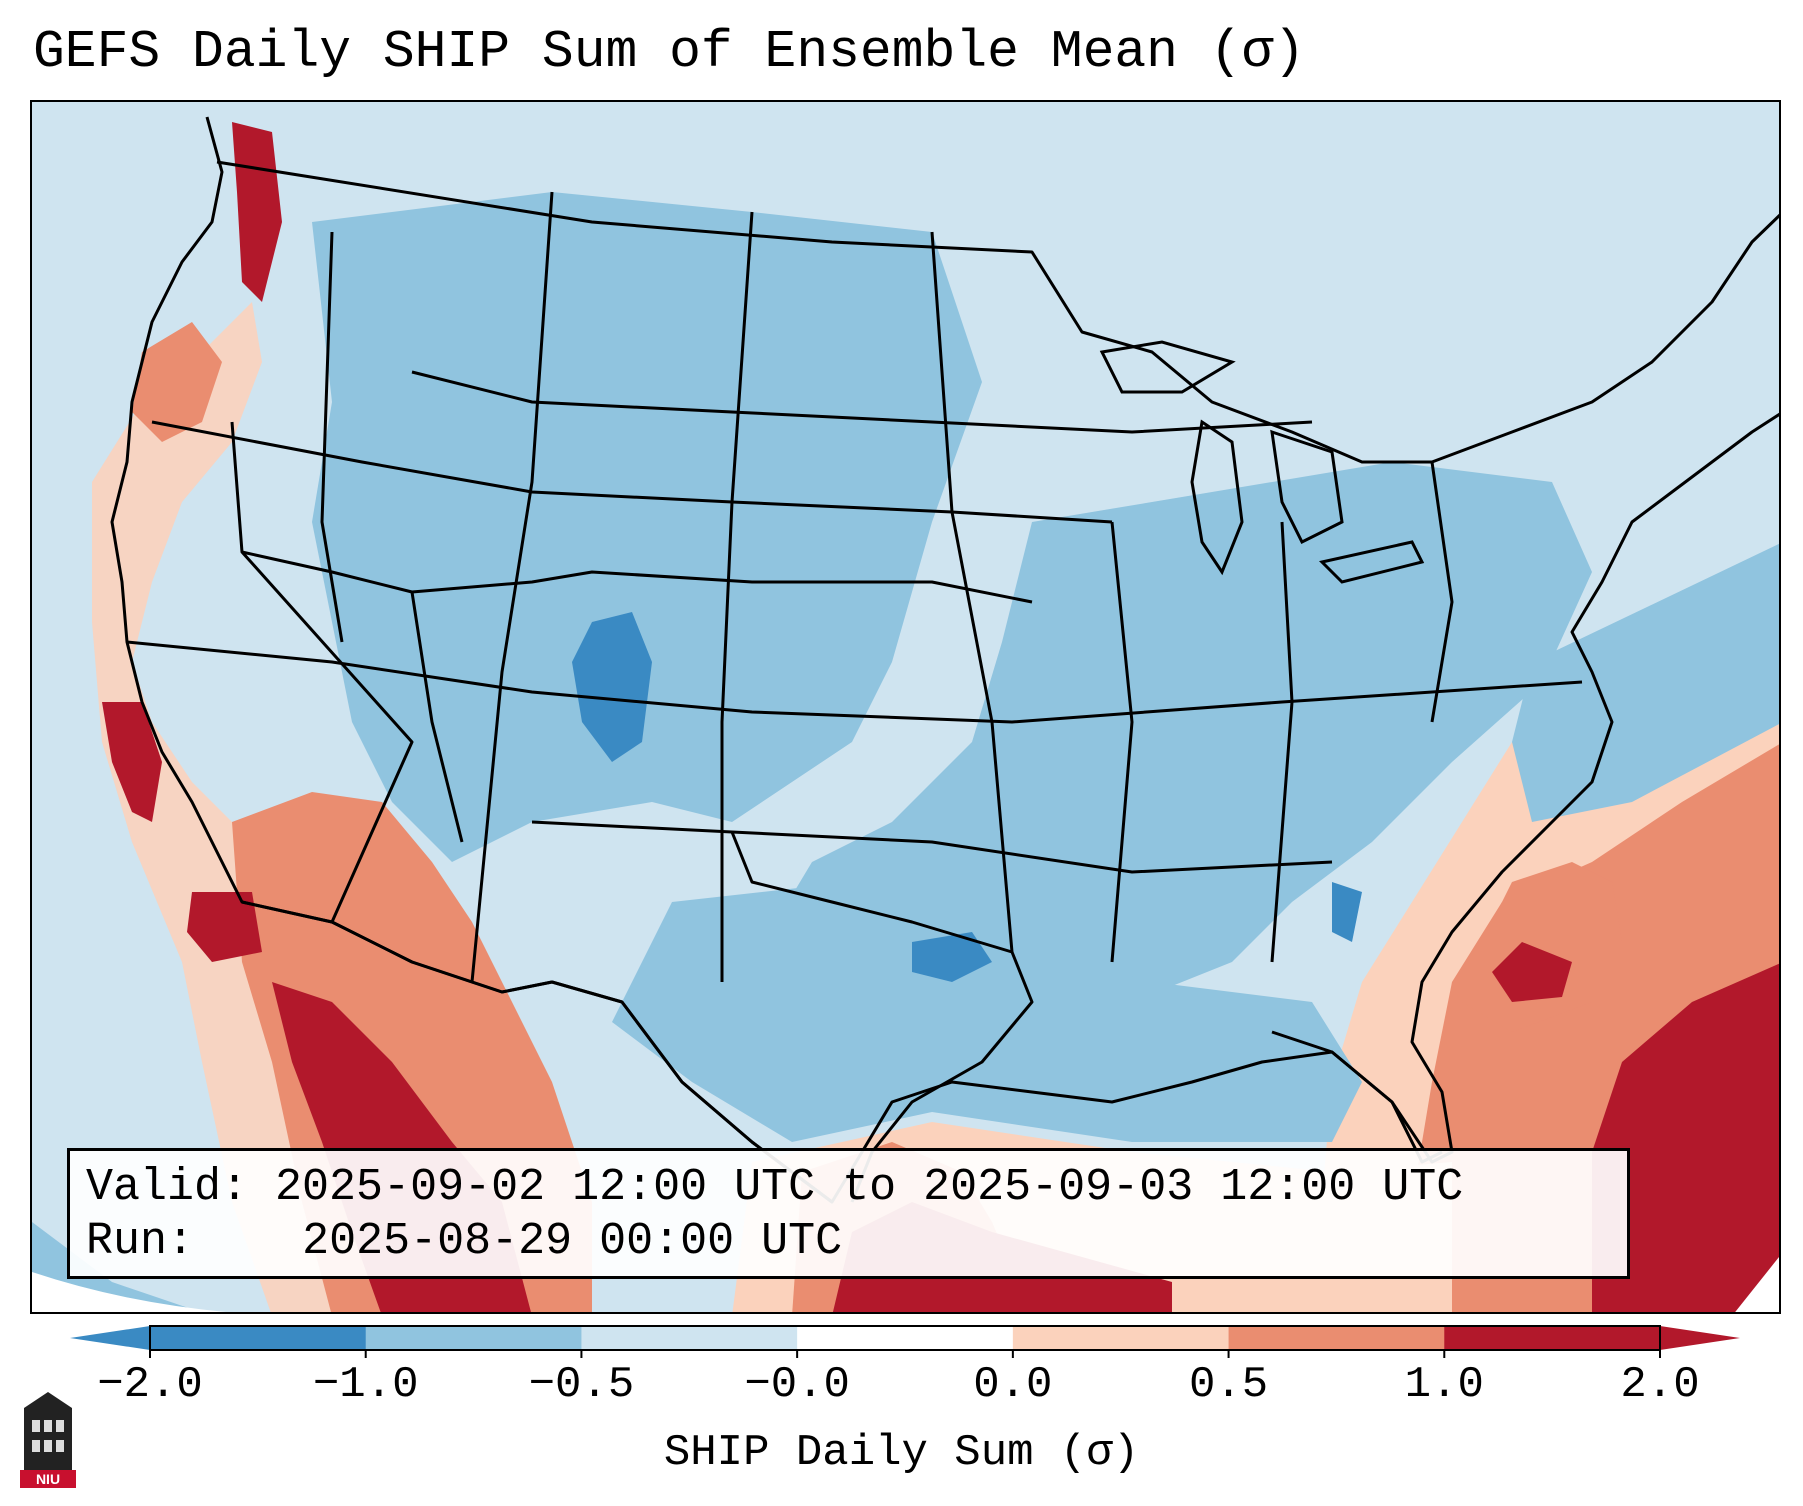 This screenshot has width=1803, height=1506. Describe the element at coordinates (1167, 367) in the screenshot. I see `lake-superior` at that location.